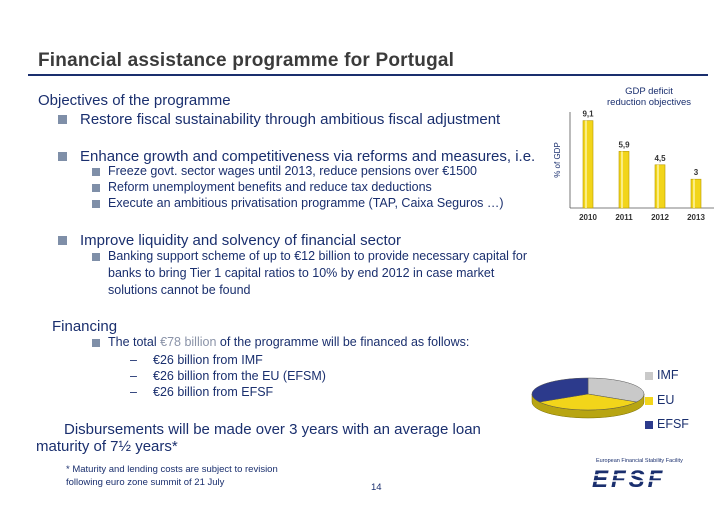 The height and width of the screenshot is (516, 728). I want to click on bar-2011, so click(624, 180).